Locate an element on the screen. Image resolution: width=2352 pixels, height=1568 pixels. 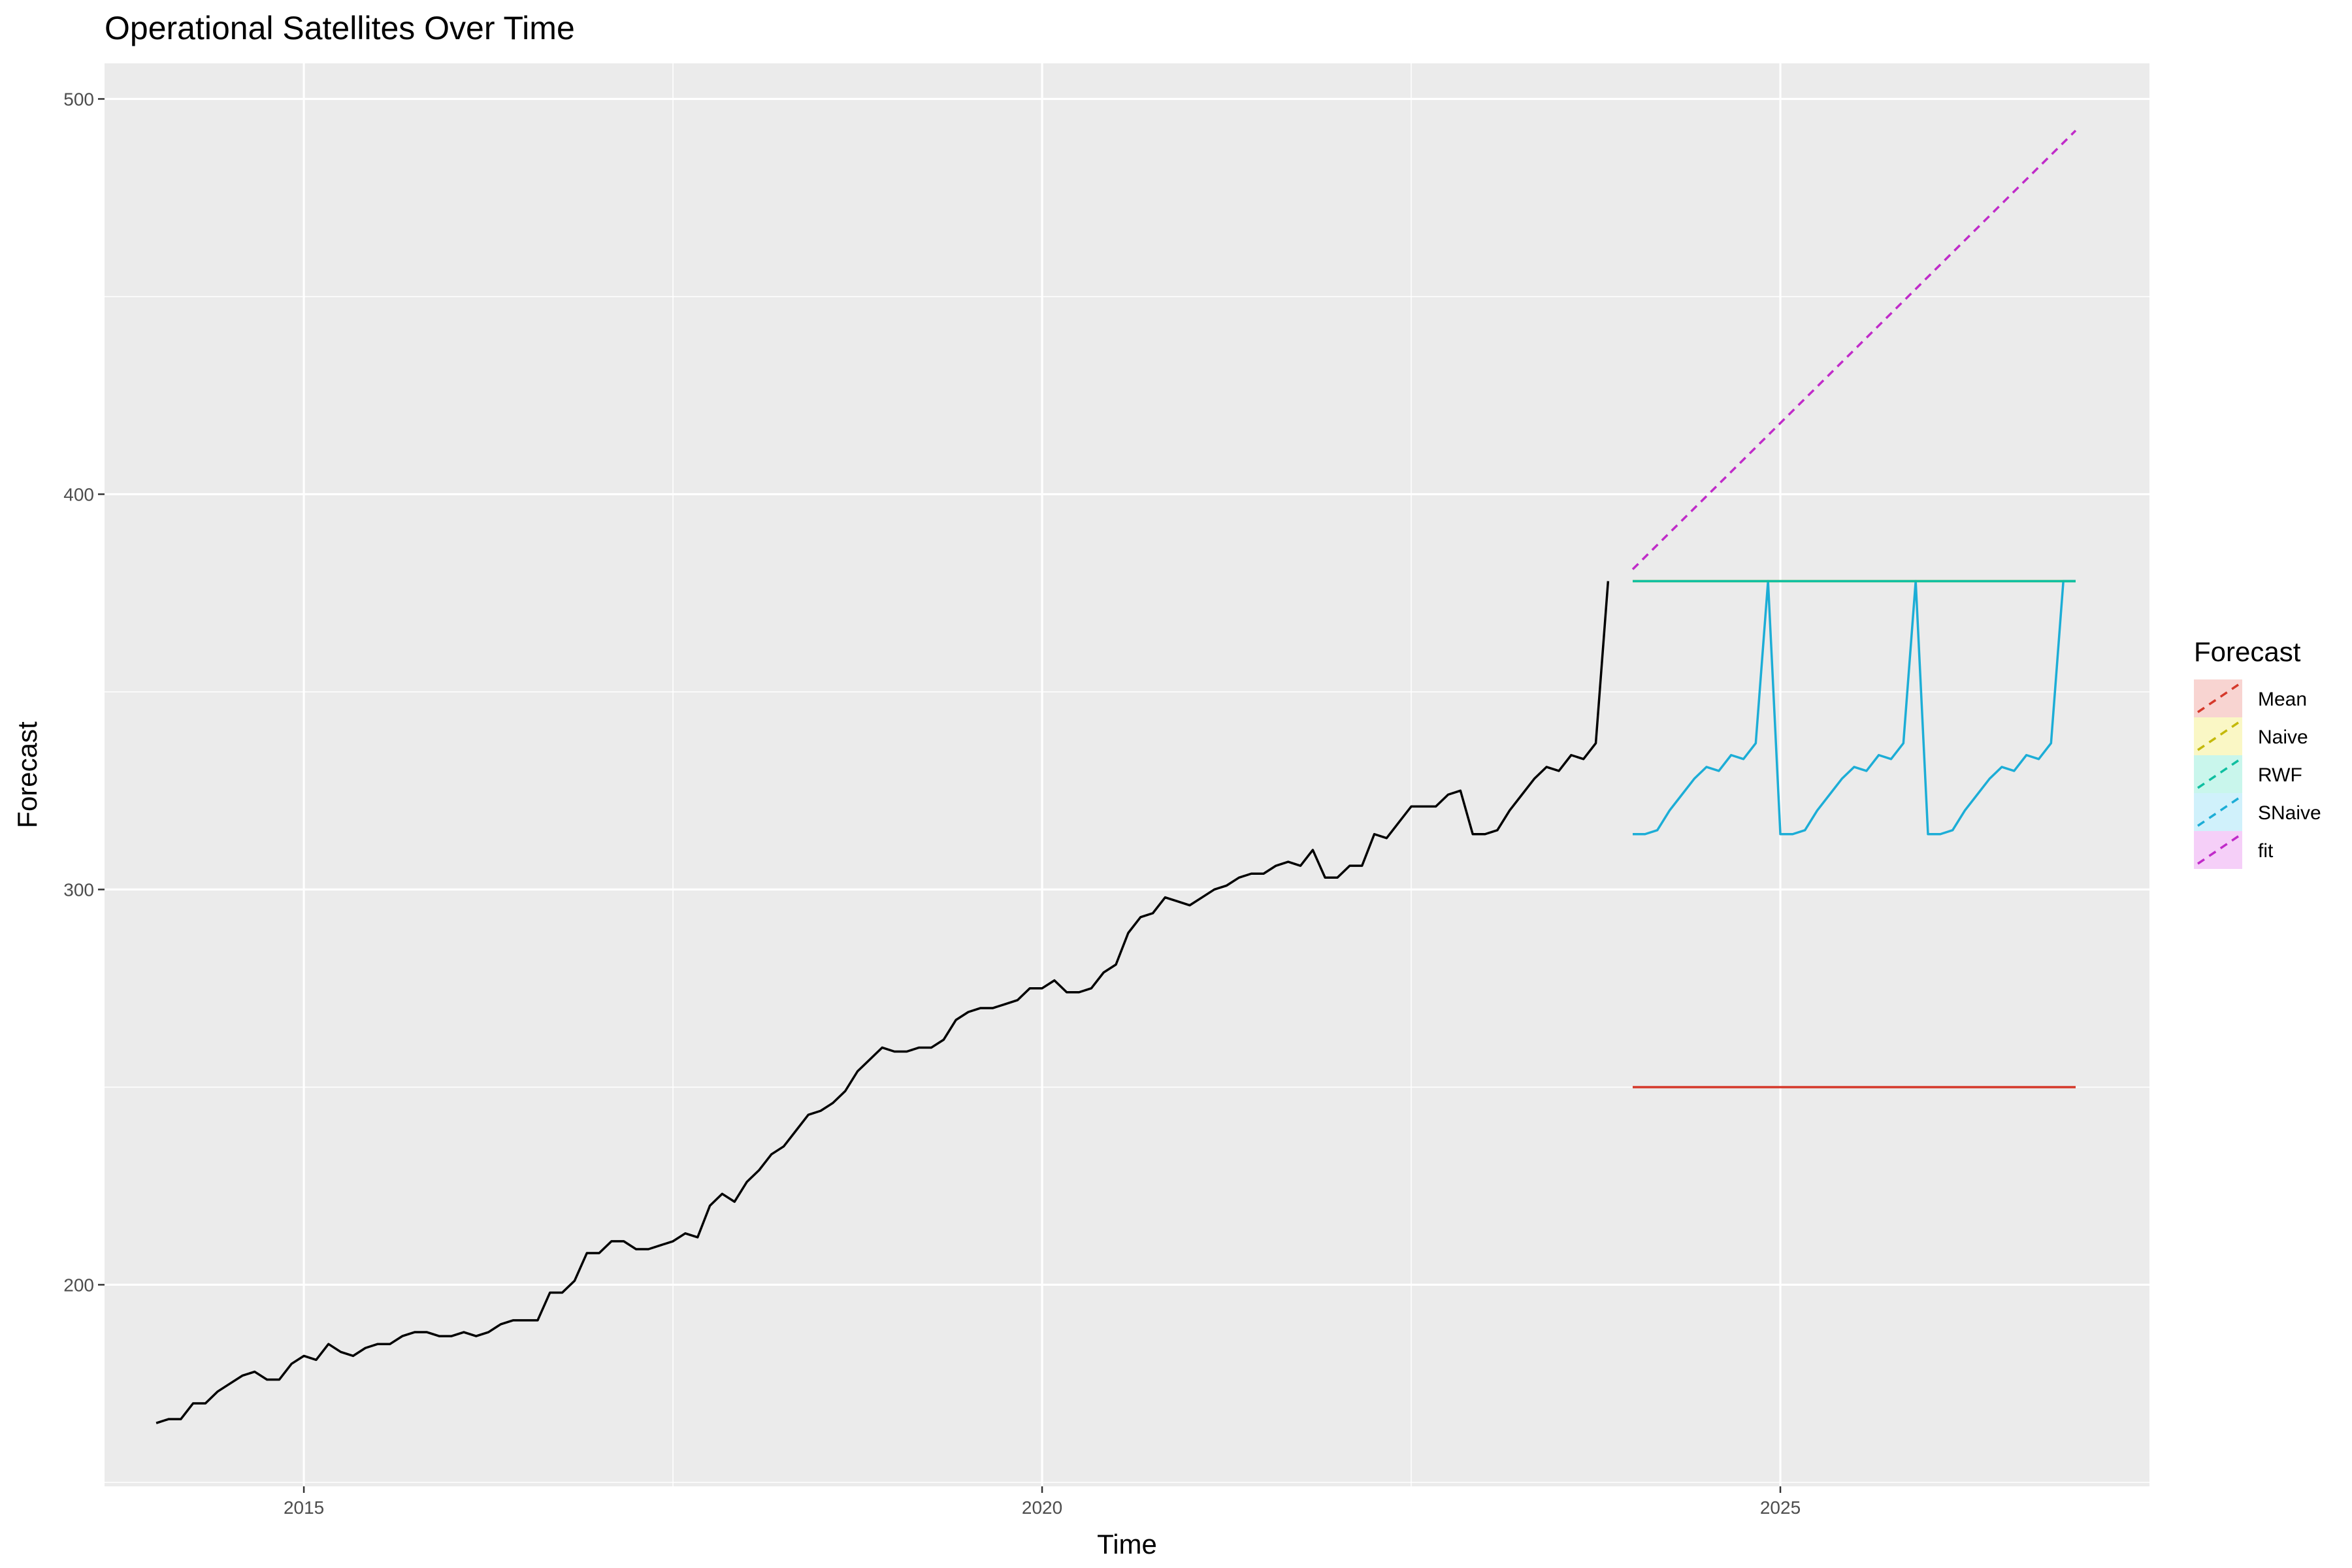
legend-label-fit: fit is located at coordinates (2266, 851).